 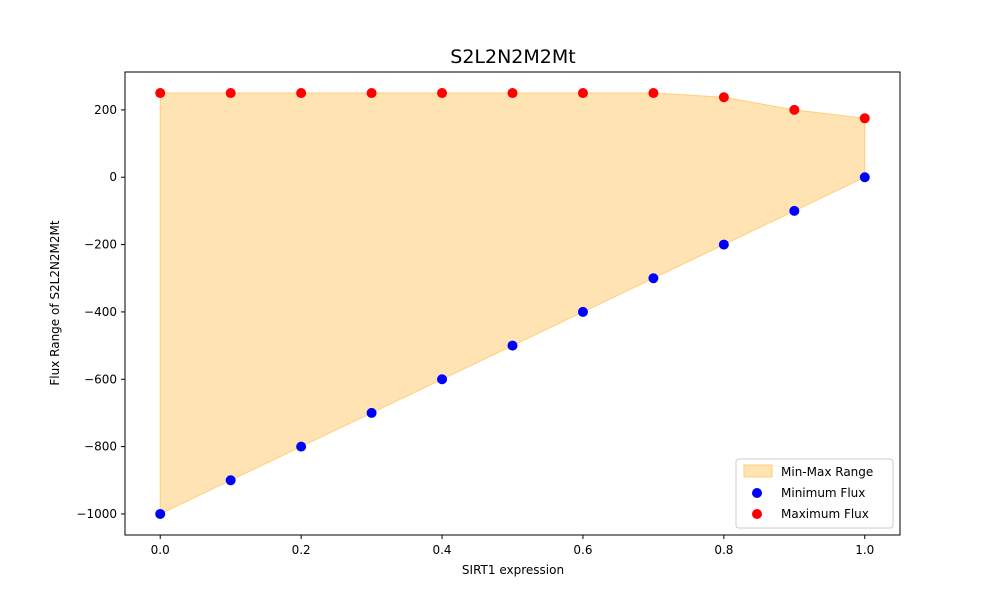 I want to click on y-tick-label: −800, so click(x=100, y=447).